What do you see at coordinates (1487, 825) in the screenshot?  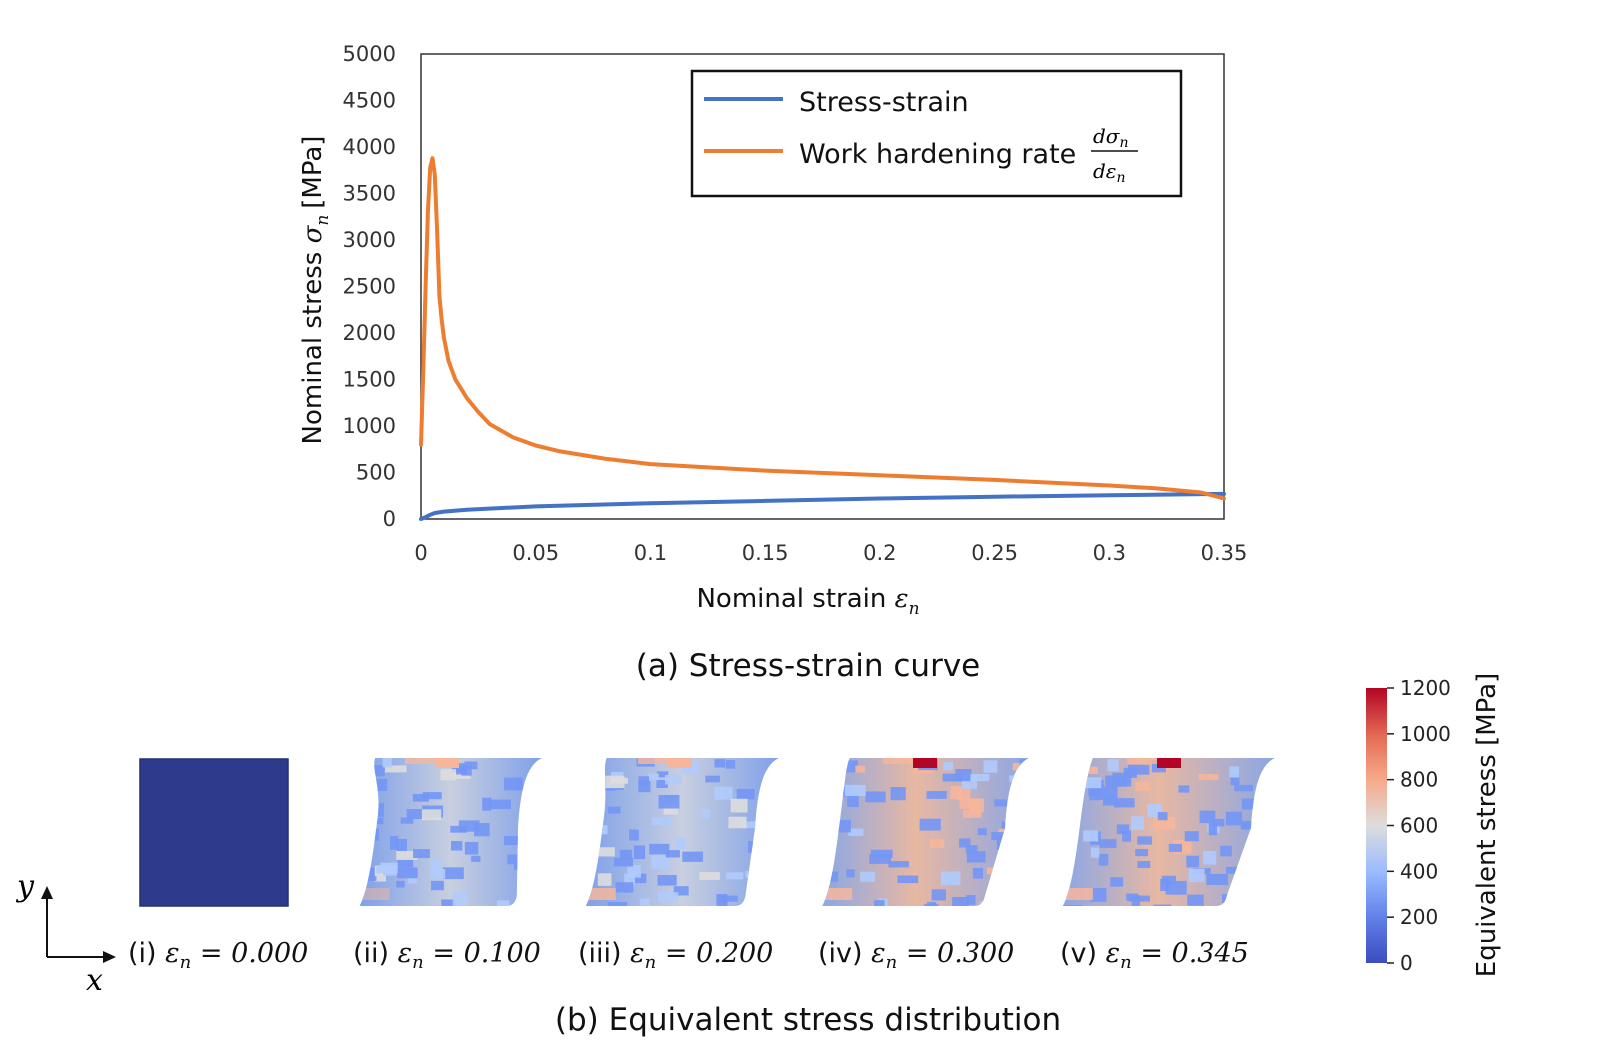 I see `colorbar-label: Equivalent stress [MPa]` at bounding box center [1487, 825].